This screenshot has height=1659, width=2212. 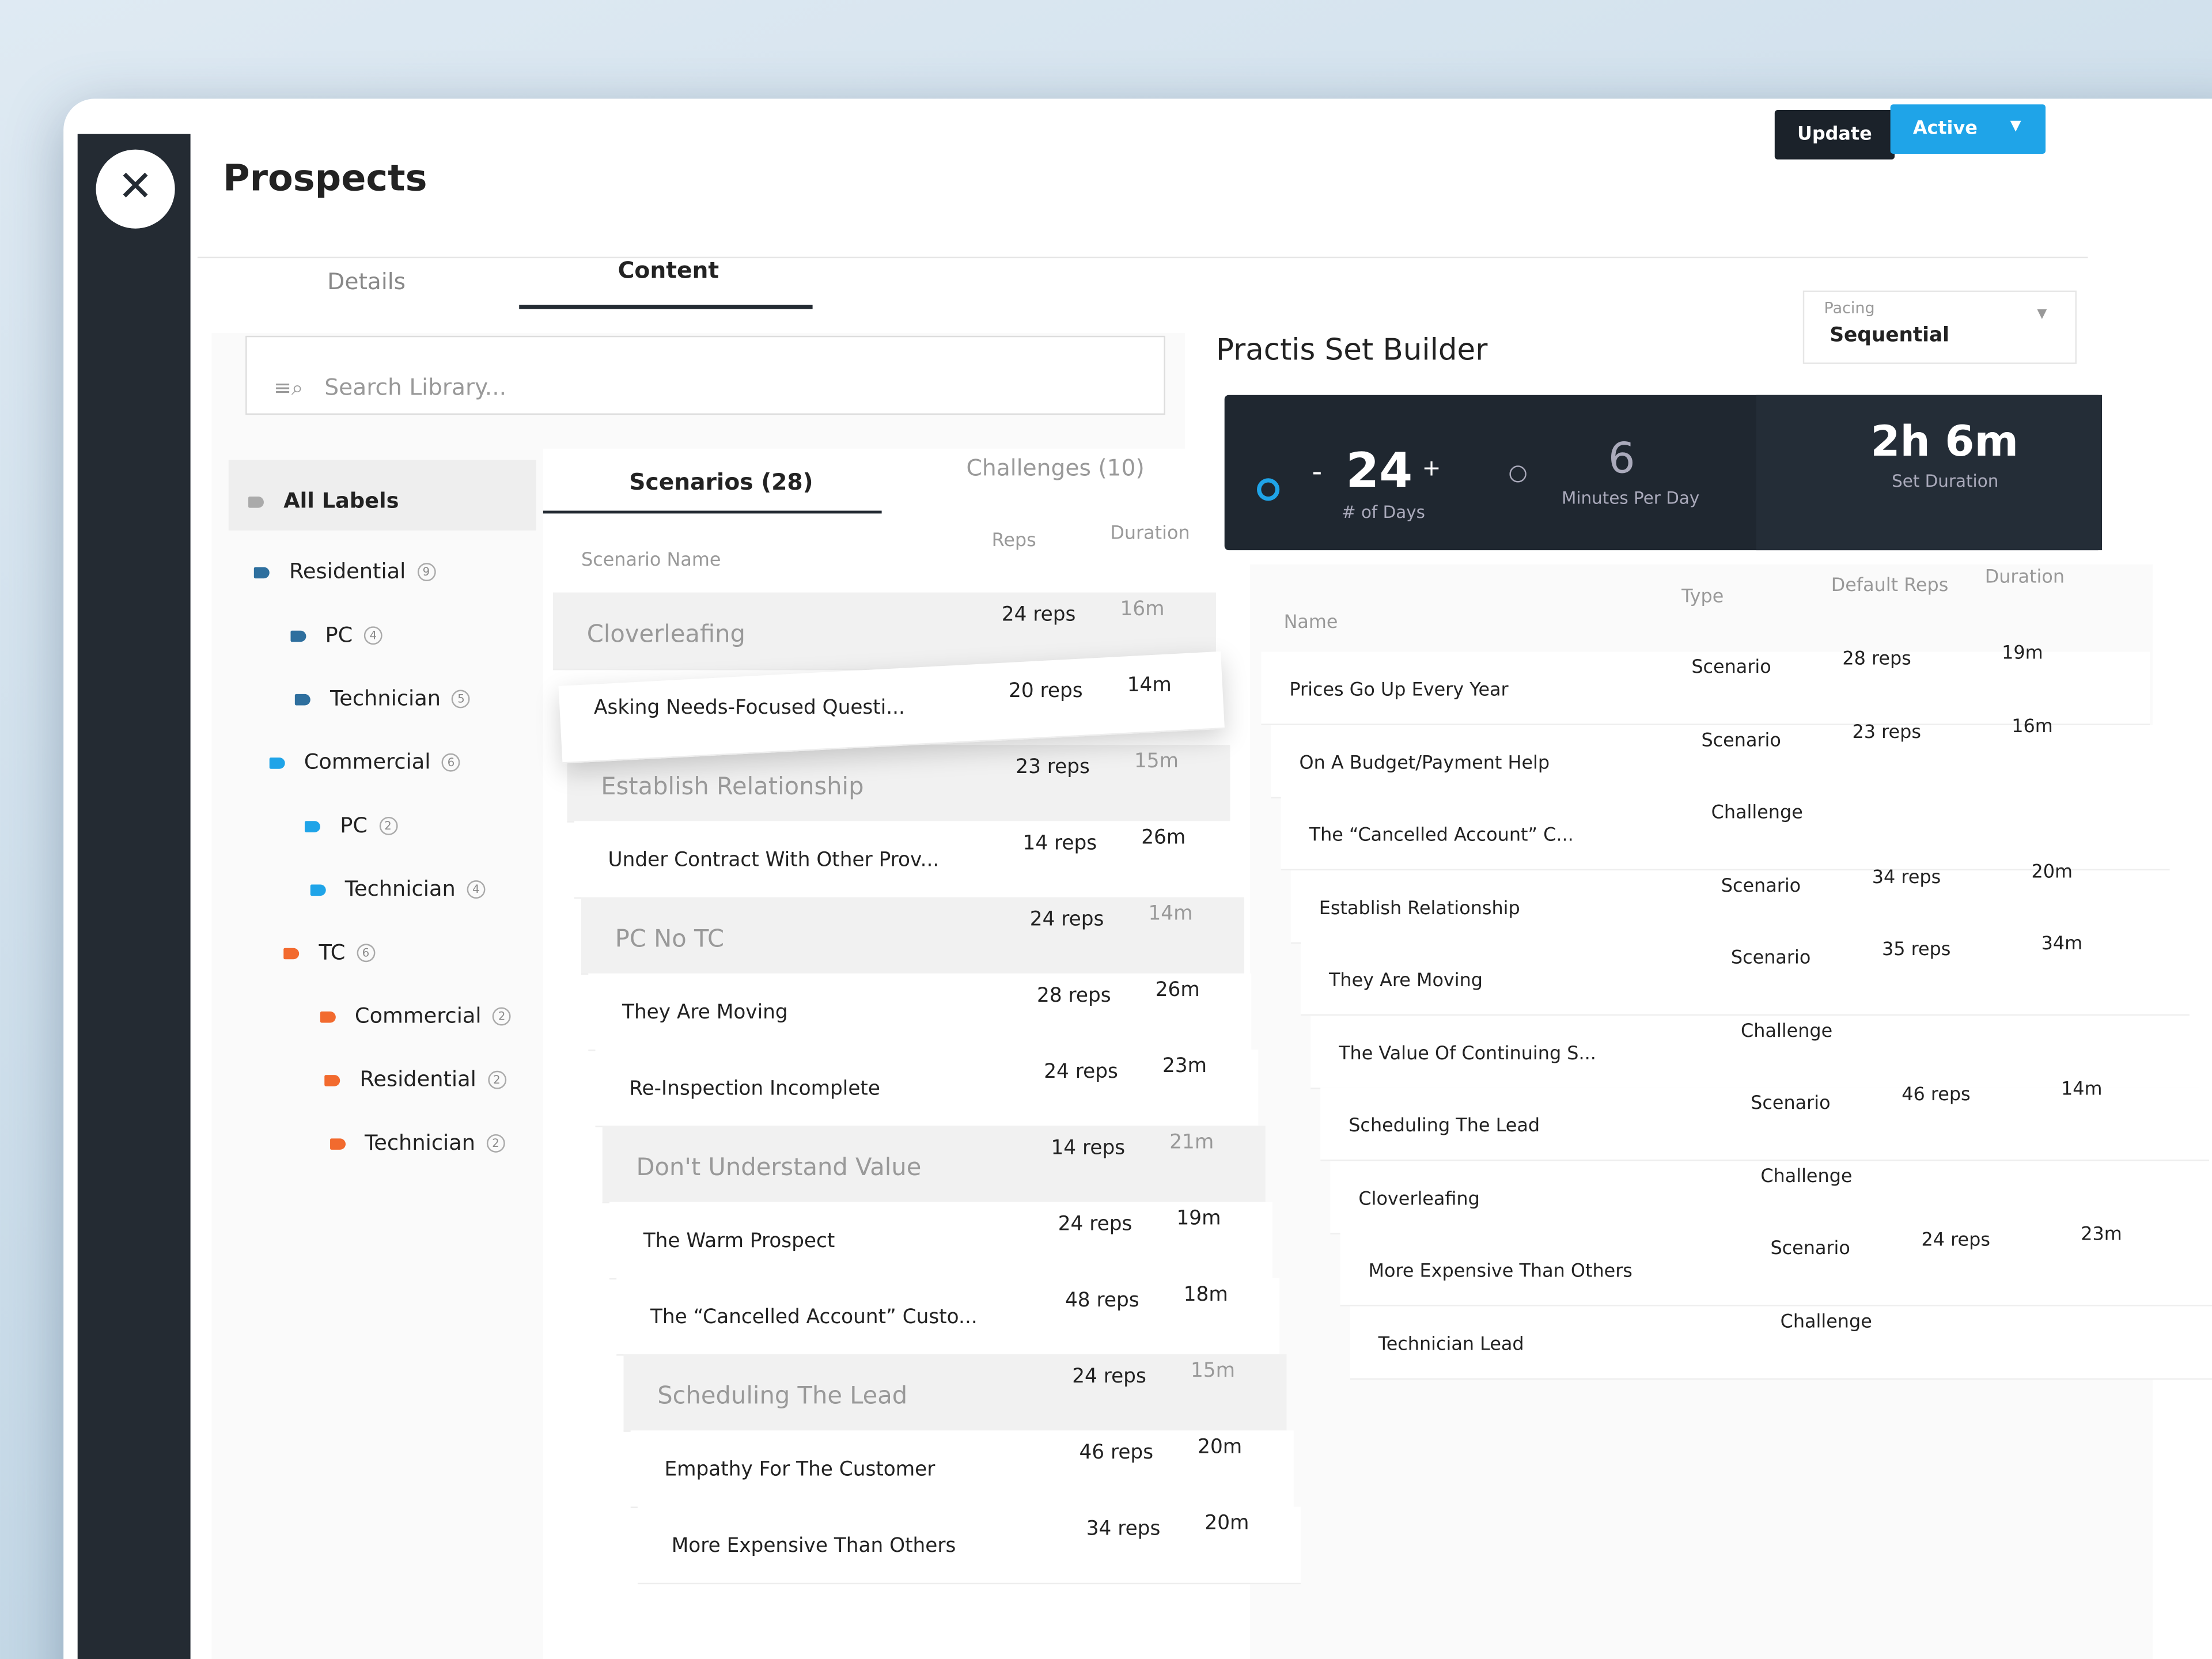 I want to click on minutes-label: Minutes Per Day, so click(x=1631, y=498).